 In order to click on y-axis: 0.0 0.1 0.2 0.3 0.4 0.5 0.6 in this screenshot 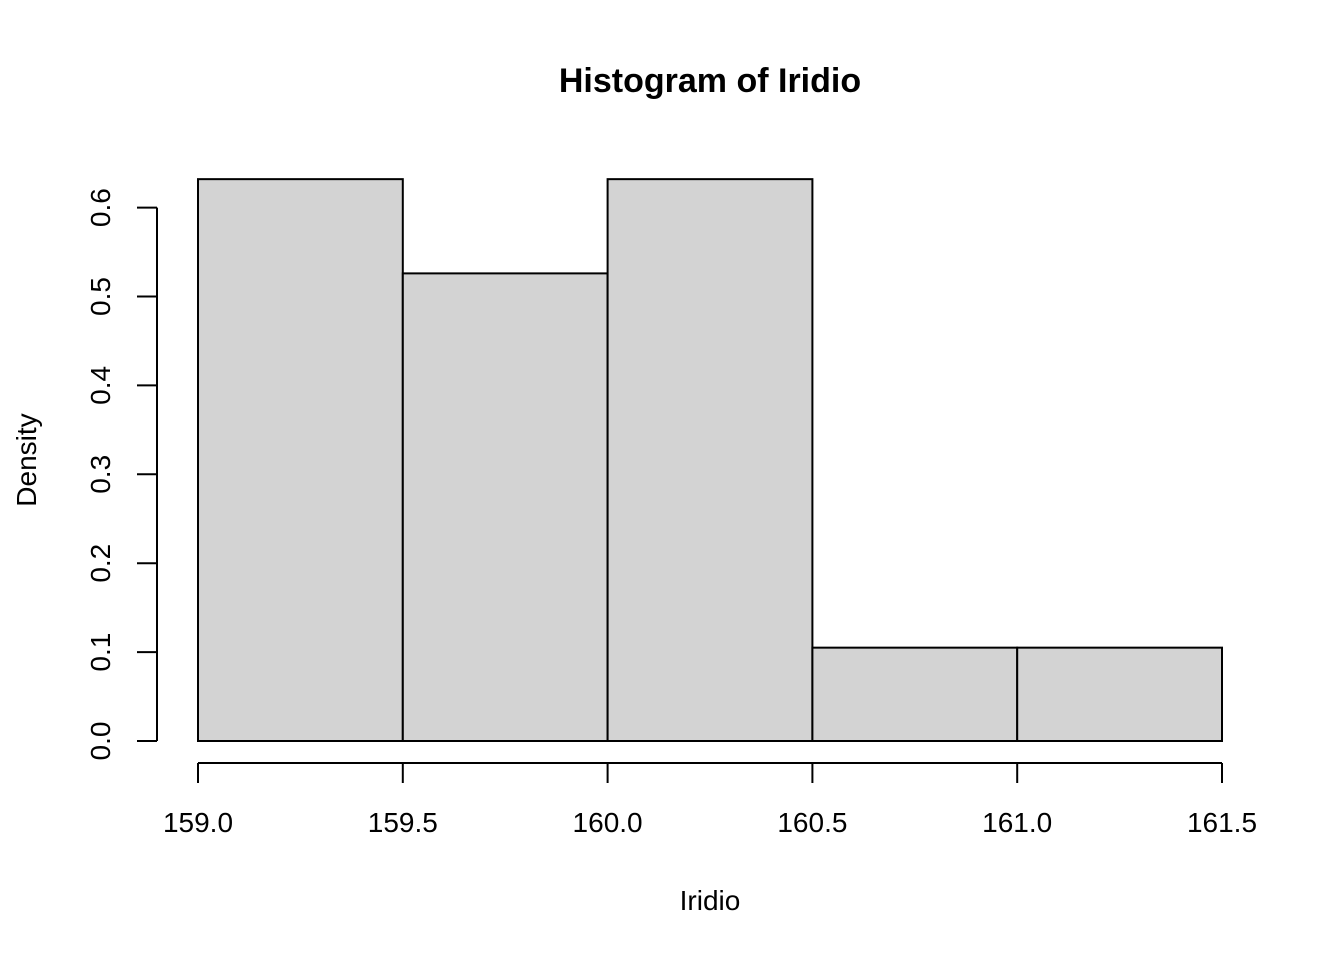, I will do `click(121, 474)`.